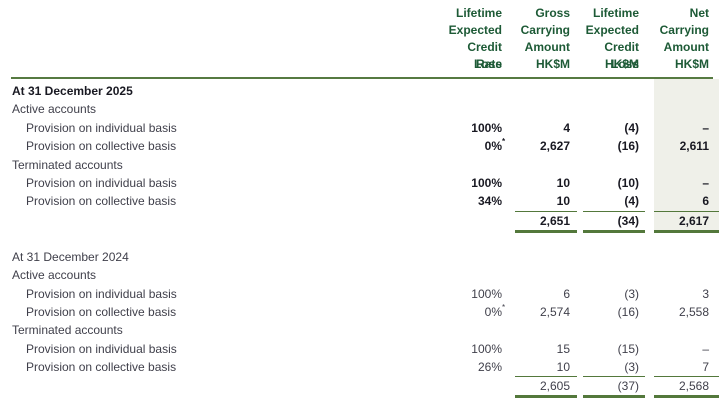 Image resolution: width=724 pixels, height=401 pixels. Describe the element at coordinates (614, 39) in the screenshot. I see `column-header-ecl: Lifetime Expected Credit Loss HK$M` at that location.